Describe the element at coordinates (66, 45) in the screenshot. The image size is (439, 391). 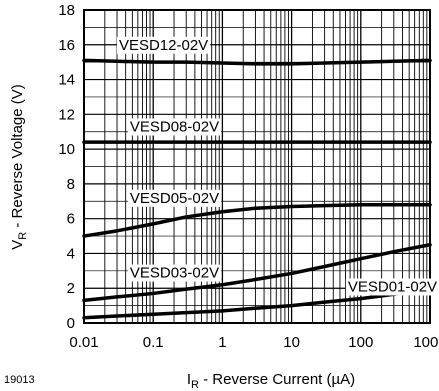
I see `y-tick-label: 16` at that location.